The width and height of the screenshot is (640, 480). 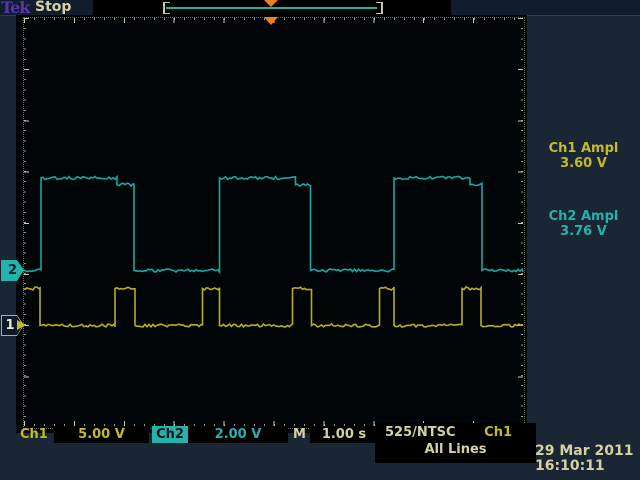 I want to click on measurement-value: 3.60 V, so click(x=583, y=163).